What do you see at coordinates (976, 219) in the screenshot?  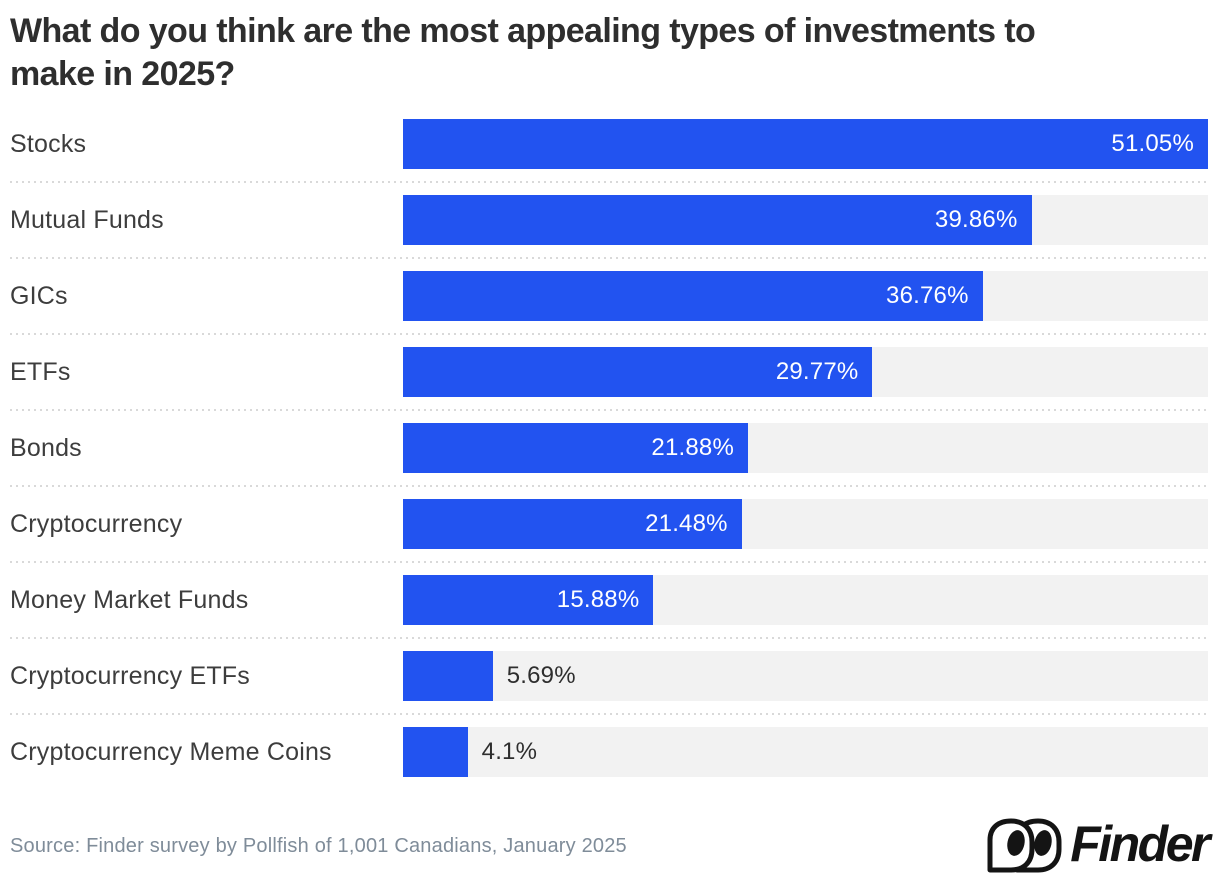 I see `value-label: 39.86%` at bounding box center [976, 219].